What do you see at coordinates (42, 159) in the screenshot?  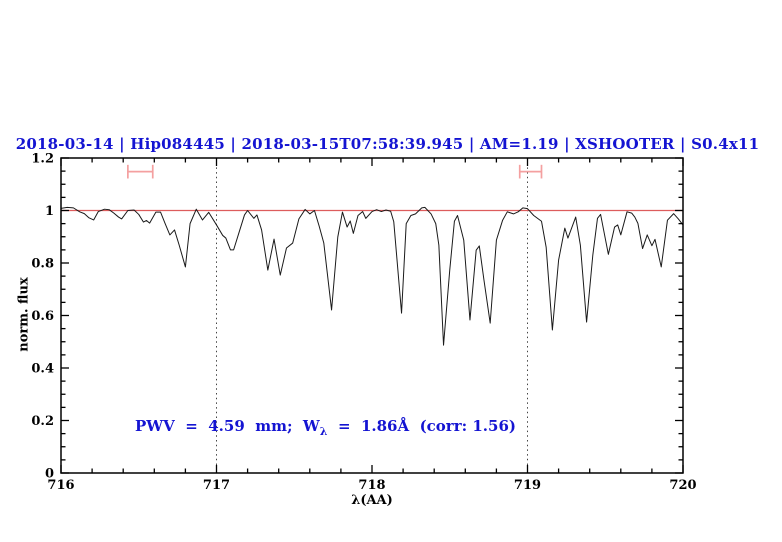 I see `svg-text: 1.2` at bounding box center [42, 159].